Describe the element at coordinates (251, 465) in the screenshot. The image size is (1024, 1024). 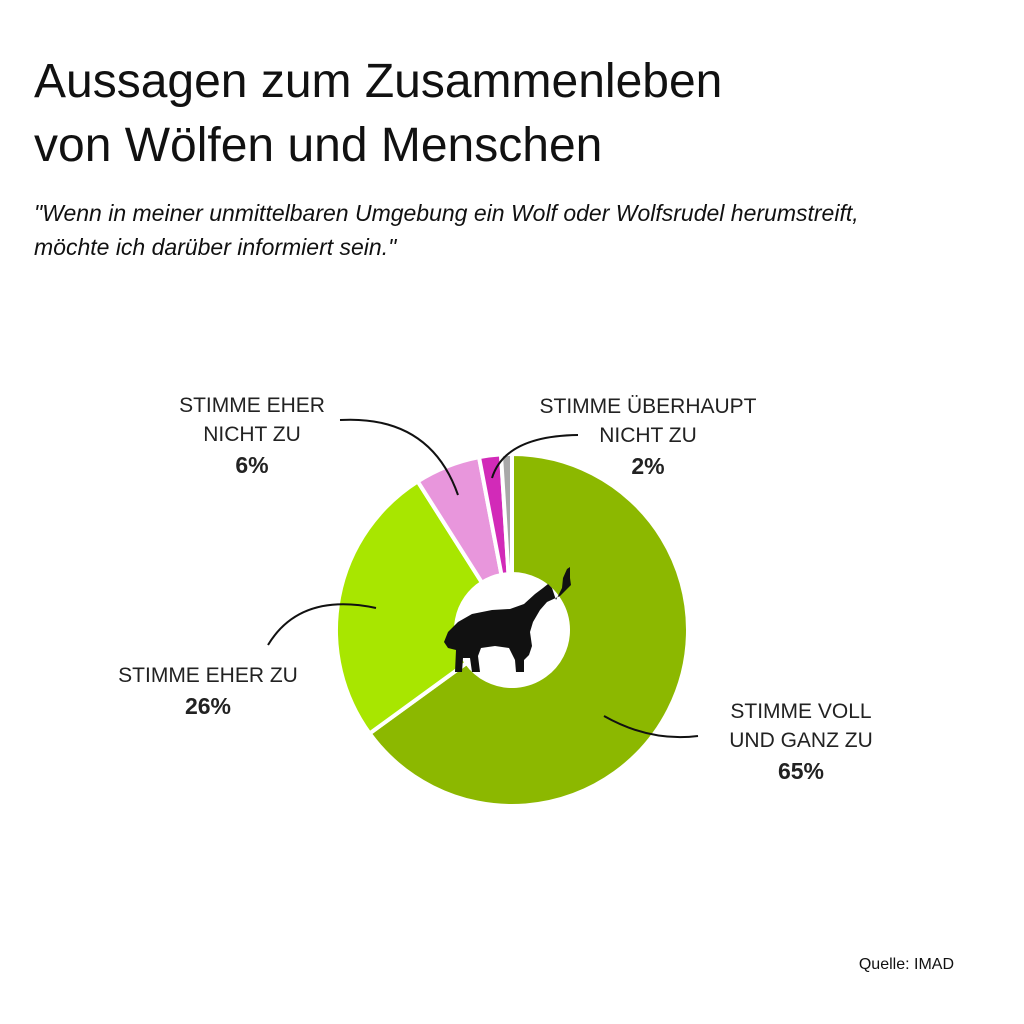
I see `value-eher-nicht: 6%` at that location.